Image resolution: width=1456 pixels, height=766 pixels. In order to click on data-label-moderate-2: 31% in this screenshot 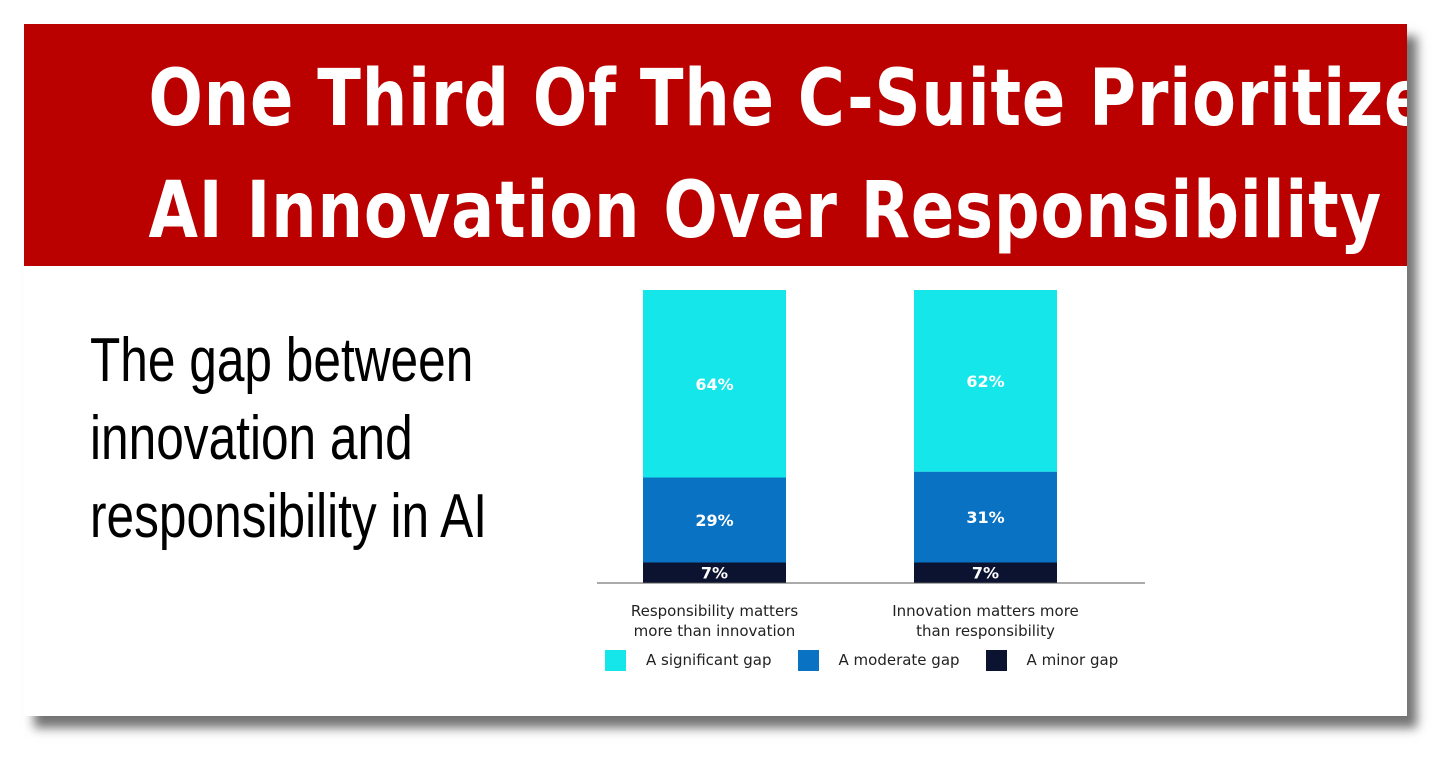, I will do `click(985, 517)`.